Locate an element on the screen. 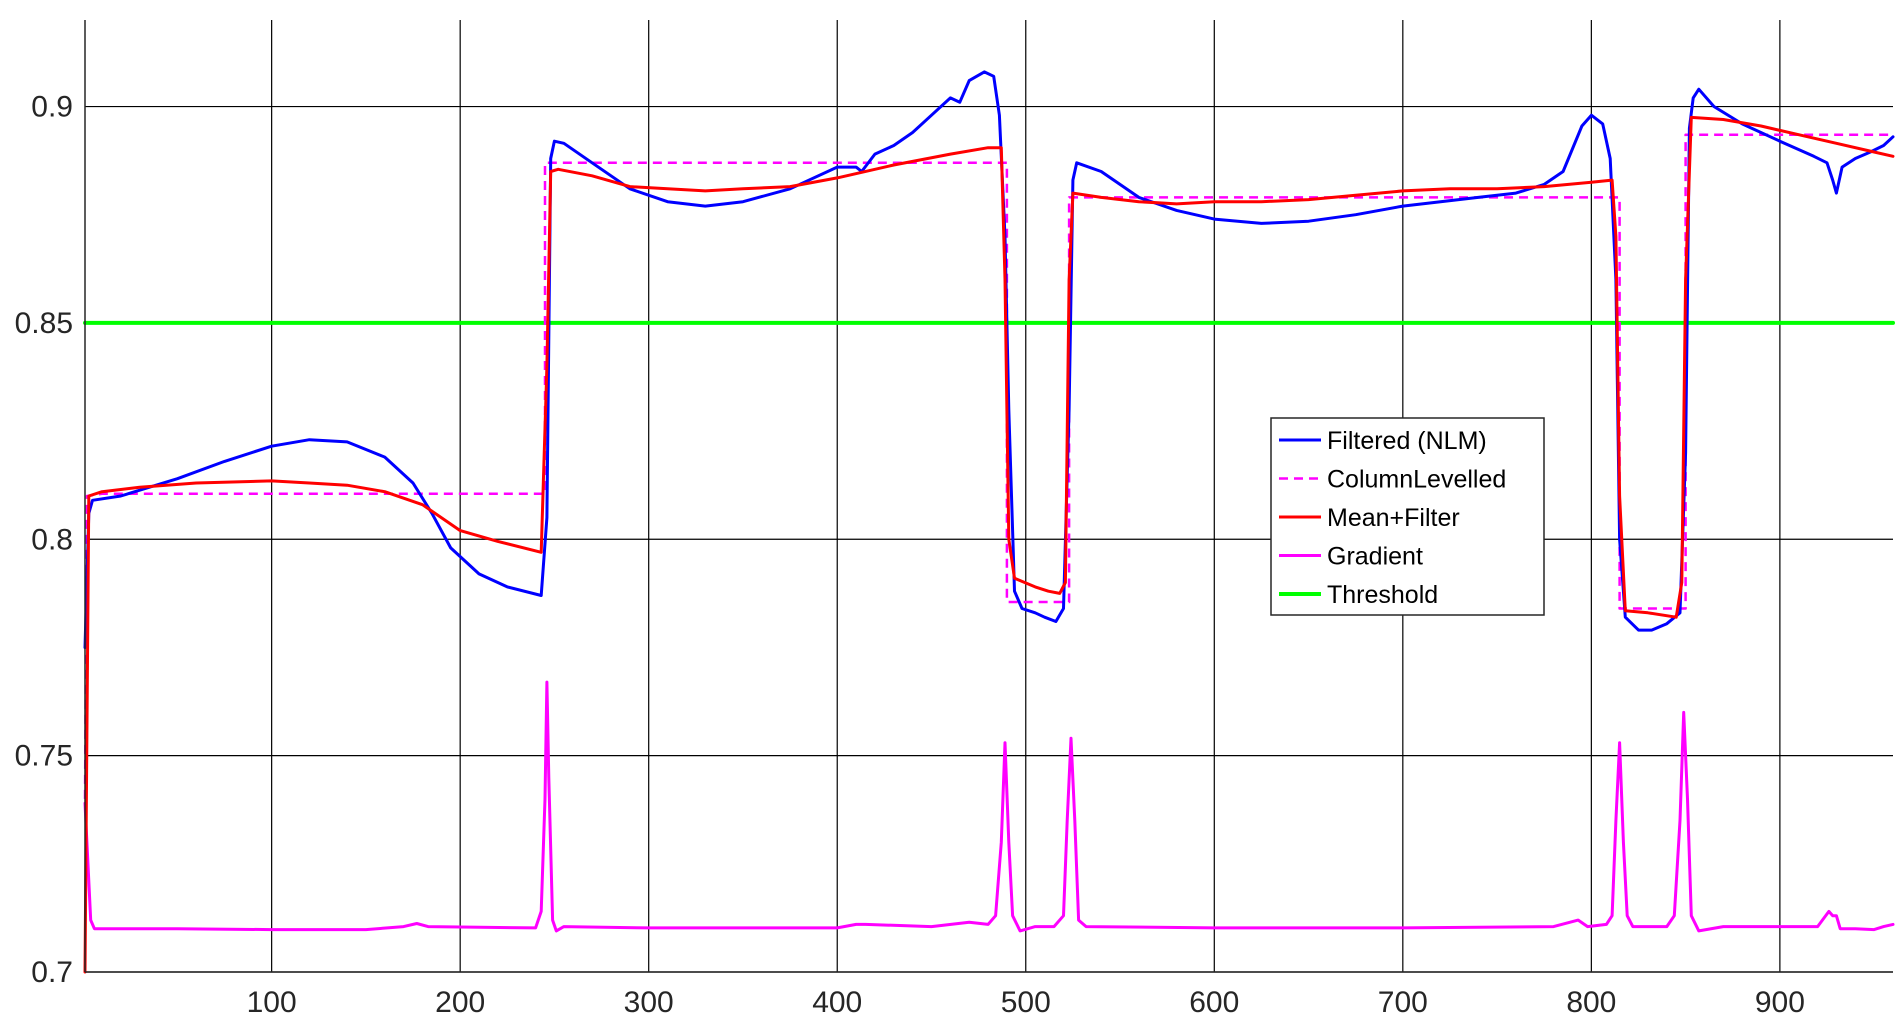  x-tick-label: 900 is located at coordinates (1780, 1002).